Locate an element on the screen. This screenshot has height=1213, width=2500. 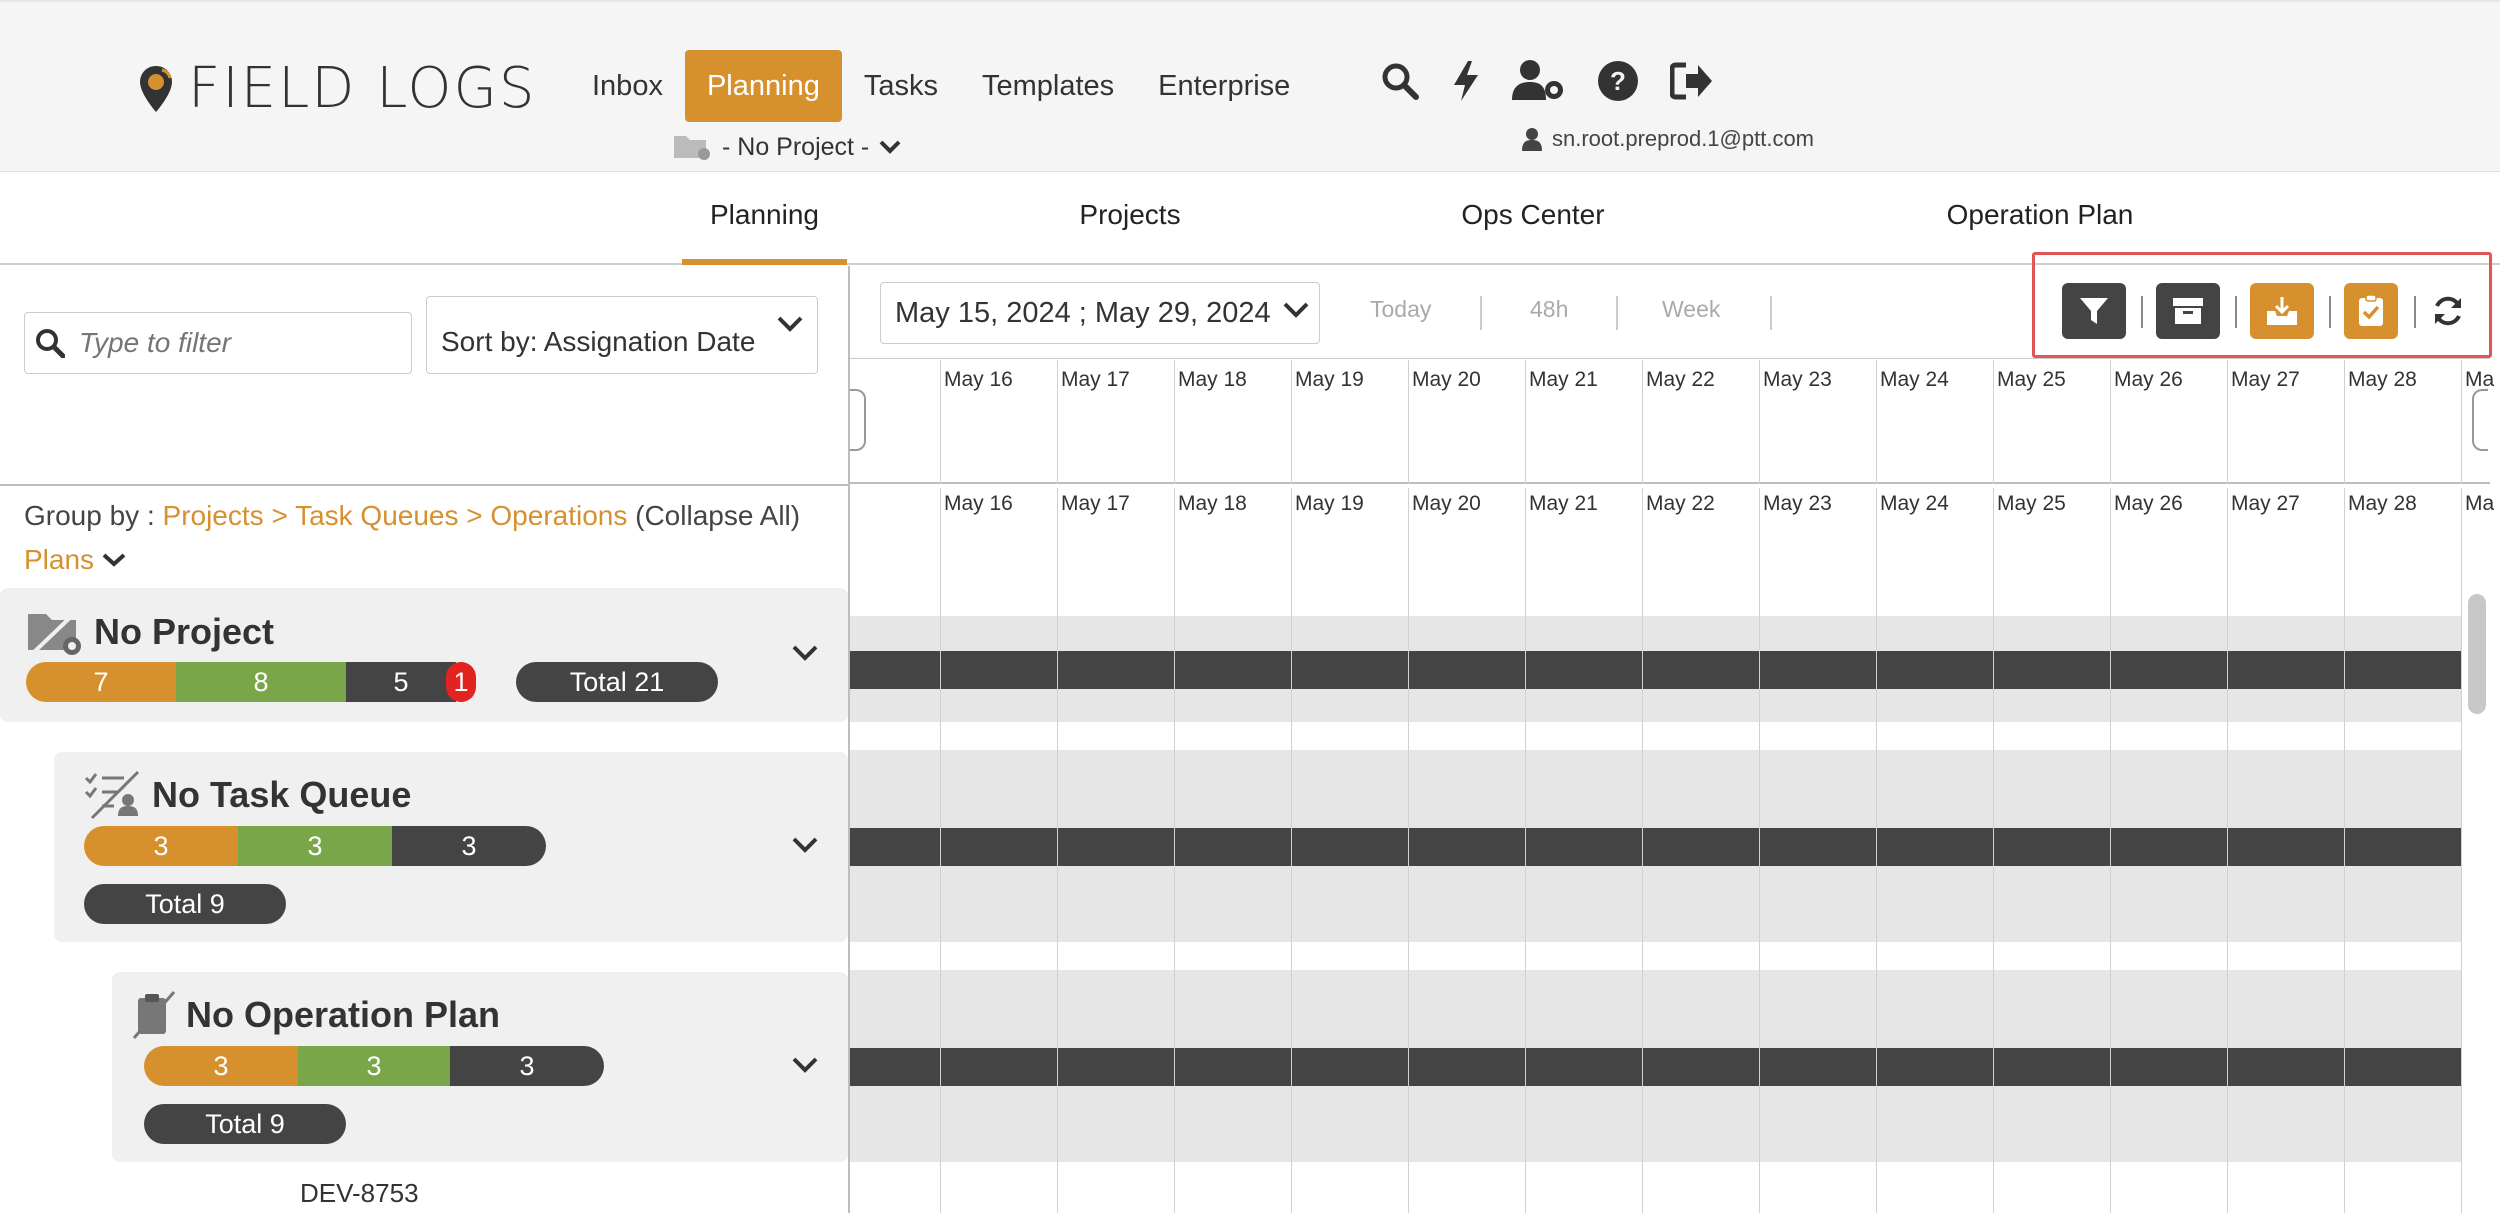
search-icon is located at coordinates (1400, 81).